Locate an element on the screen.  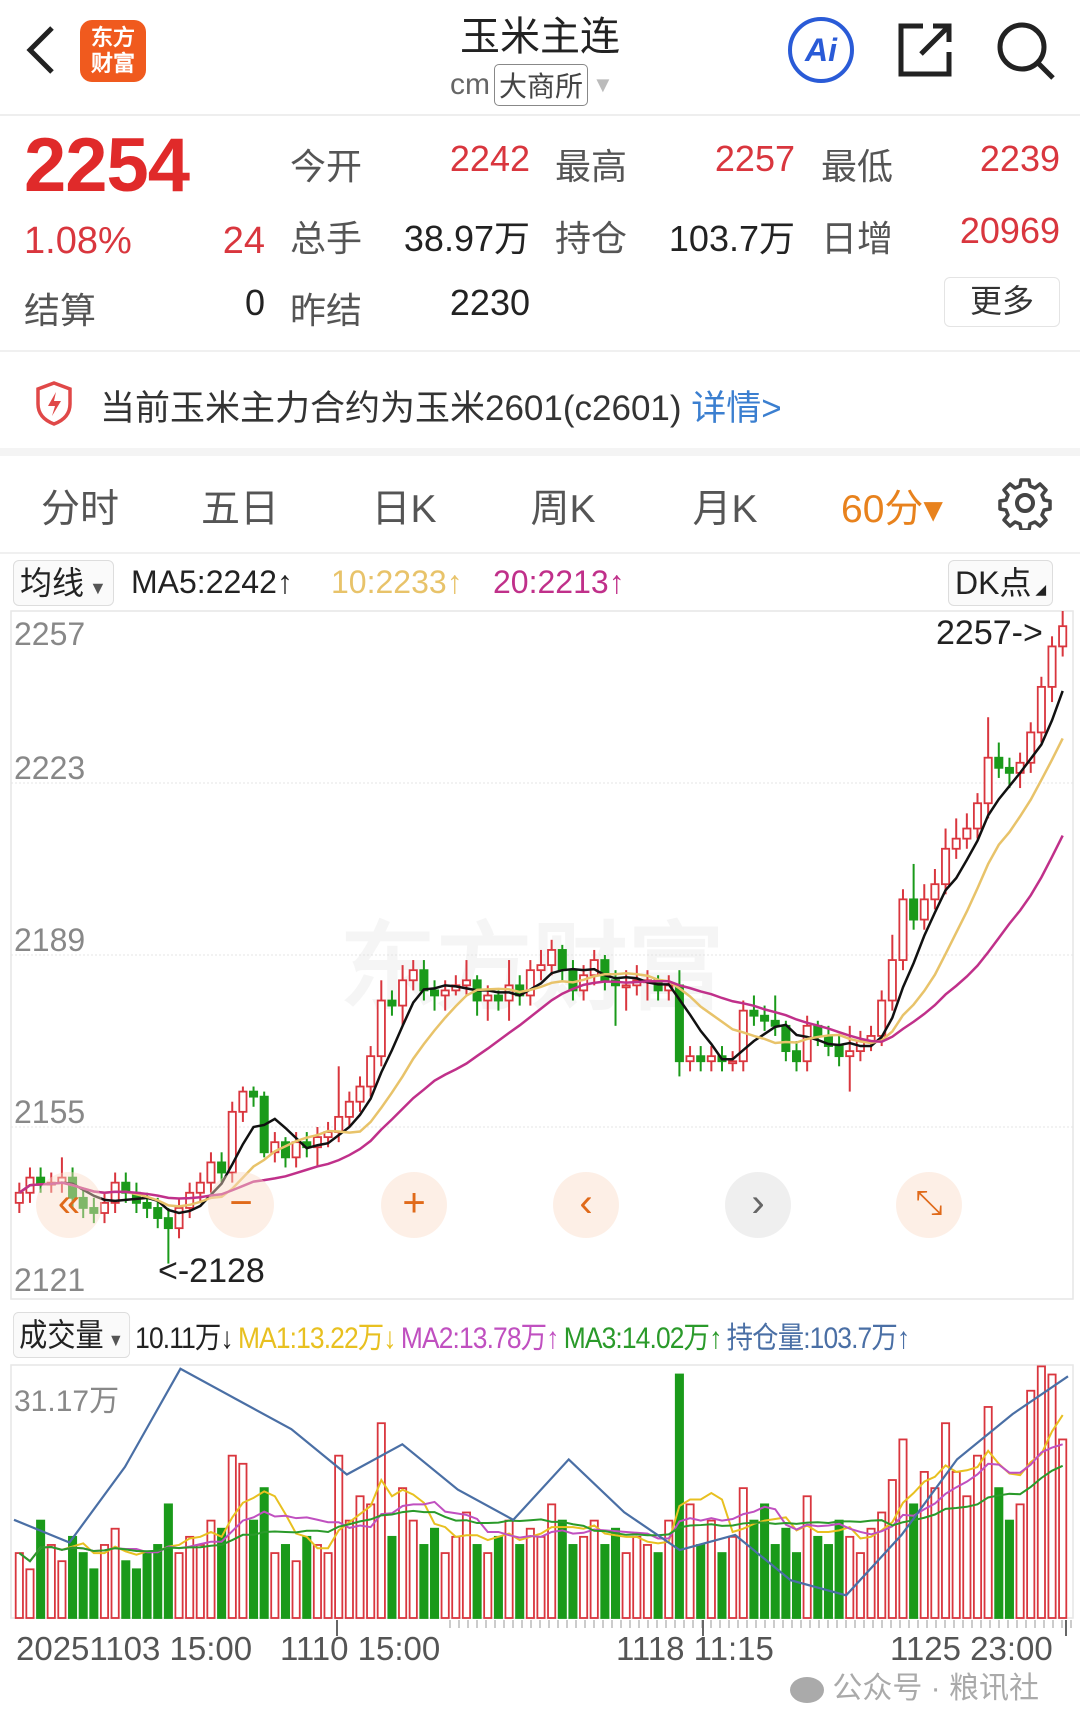
share-button is located at coordinates (926, 52).